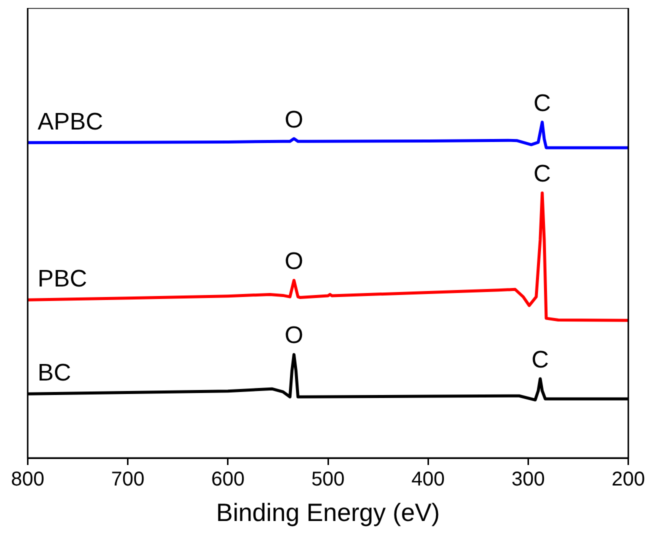 The image size is (651, 540). I want to click on x-tick-label: 700, so click(127, 479).